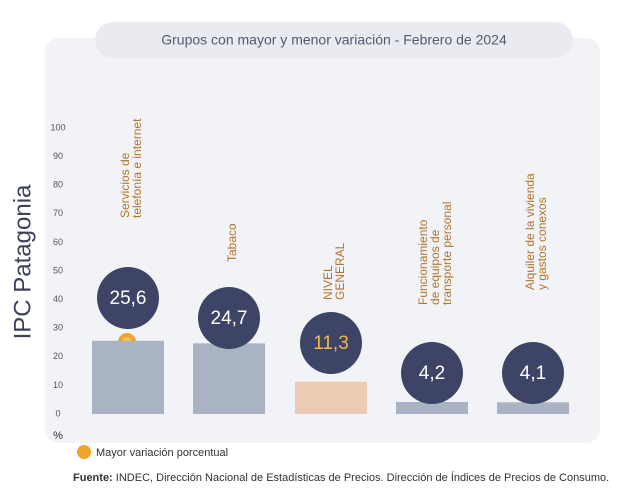 This screenshot has width=622, height=495. Describe the element at coordinates (232, 242) in the screenshot. I see `category-label: Tabaco` at that location.